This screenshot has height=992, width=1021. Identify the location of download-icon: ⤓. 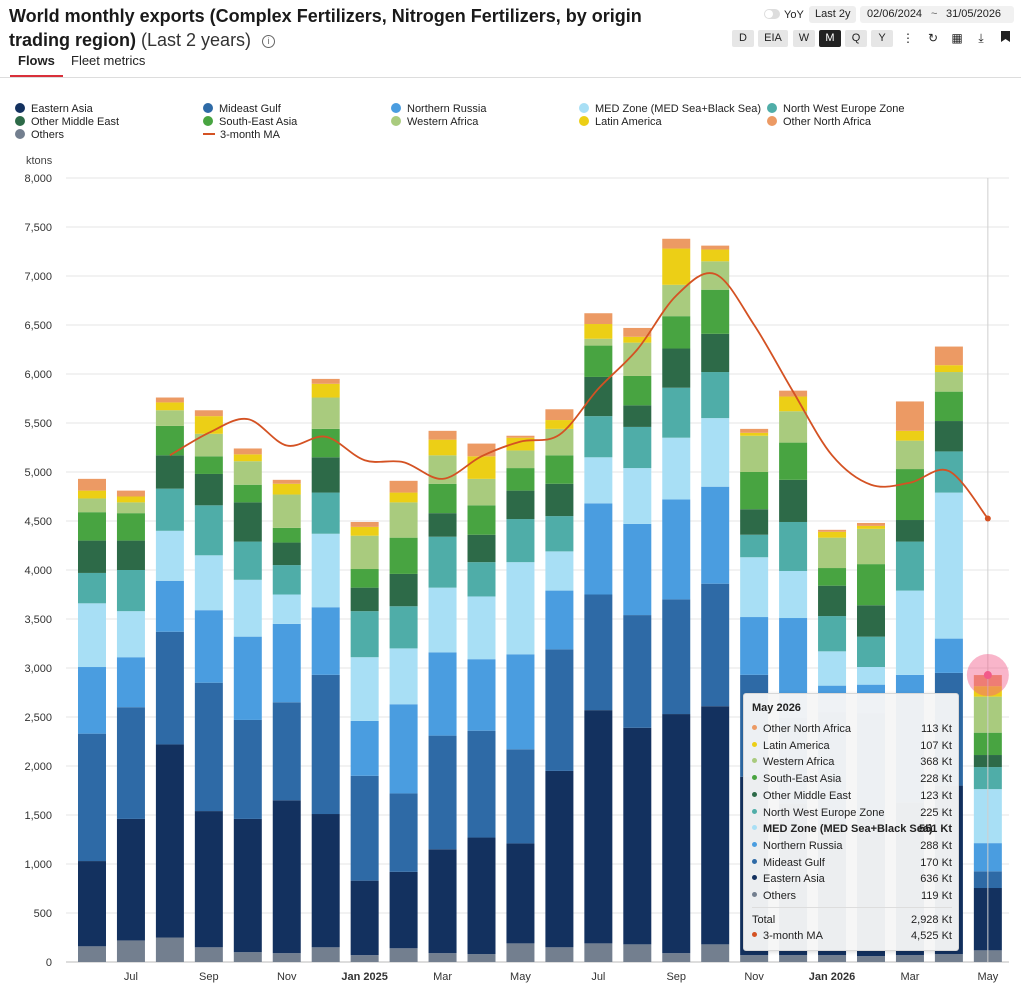
(981, 38).